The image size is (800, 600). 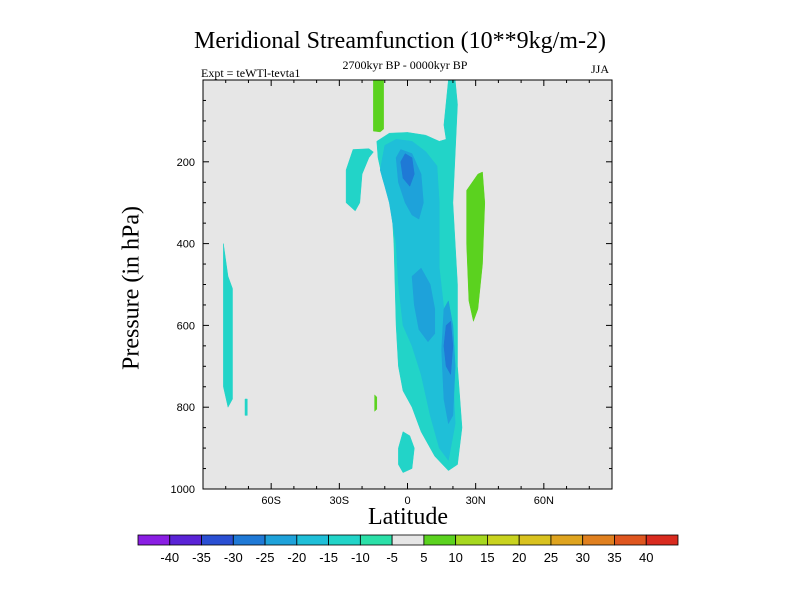 What do you see at coordinates (455, 557) in the screenshot?
I see `colorbar-label: 10` at bounding box center [455, 557].